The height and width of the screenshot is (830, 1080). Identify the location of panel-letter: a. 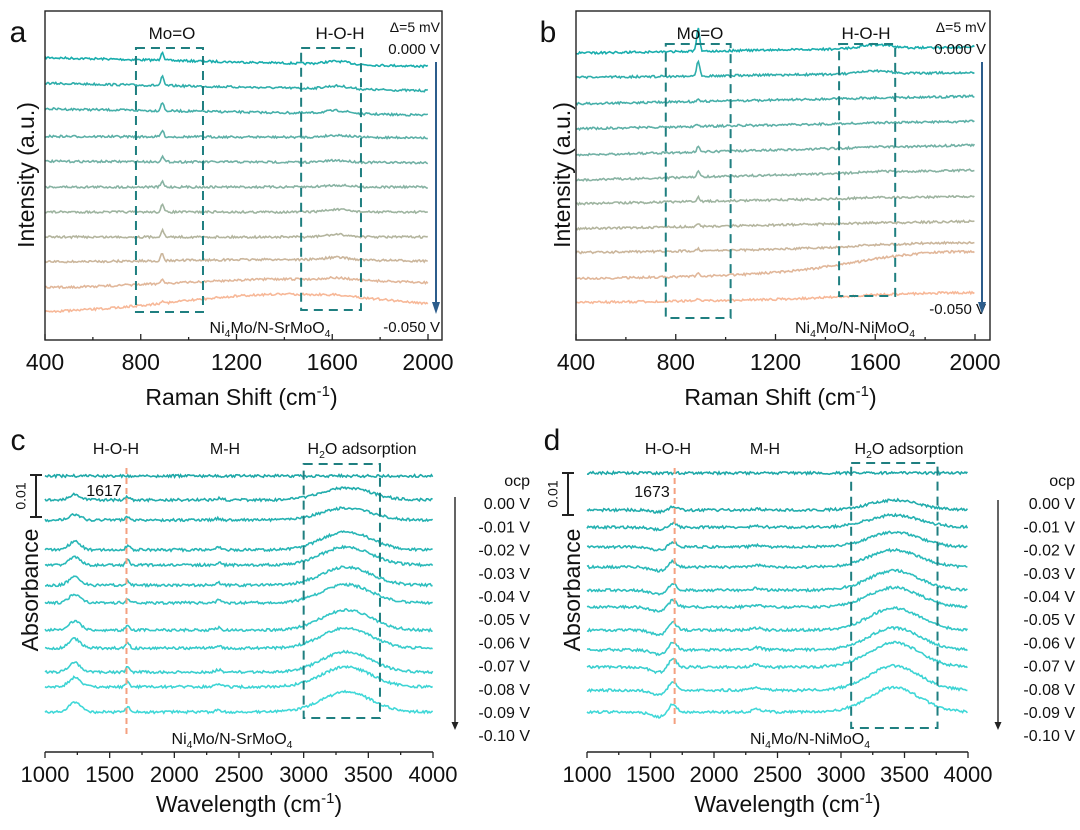
(18, 32).